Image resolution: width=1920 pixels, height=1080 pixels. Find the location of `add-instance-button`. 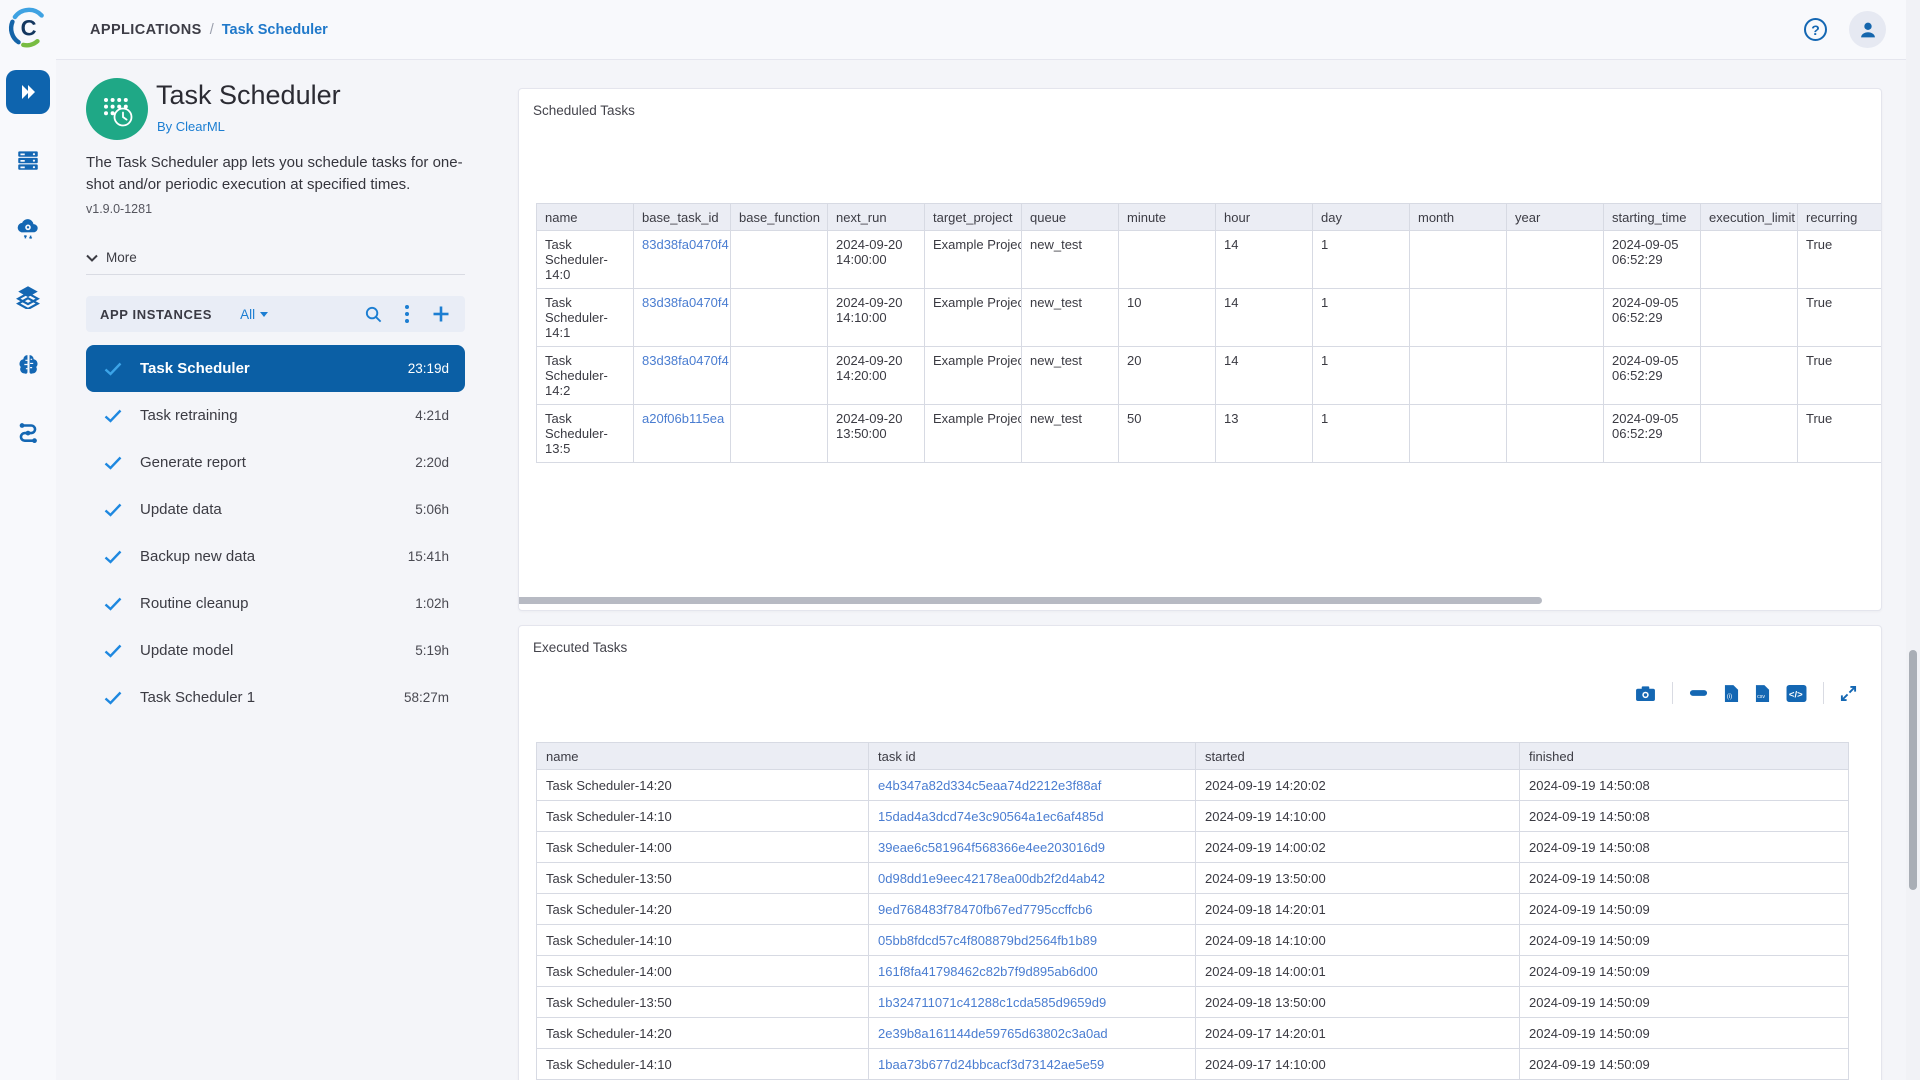

add-instance-button is located at coordinates (441, 314).